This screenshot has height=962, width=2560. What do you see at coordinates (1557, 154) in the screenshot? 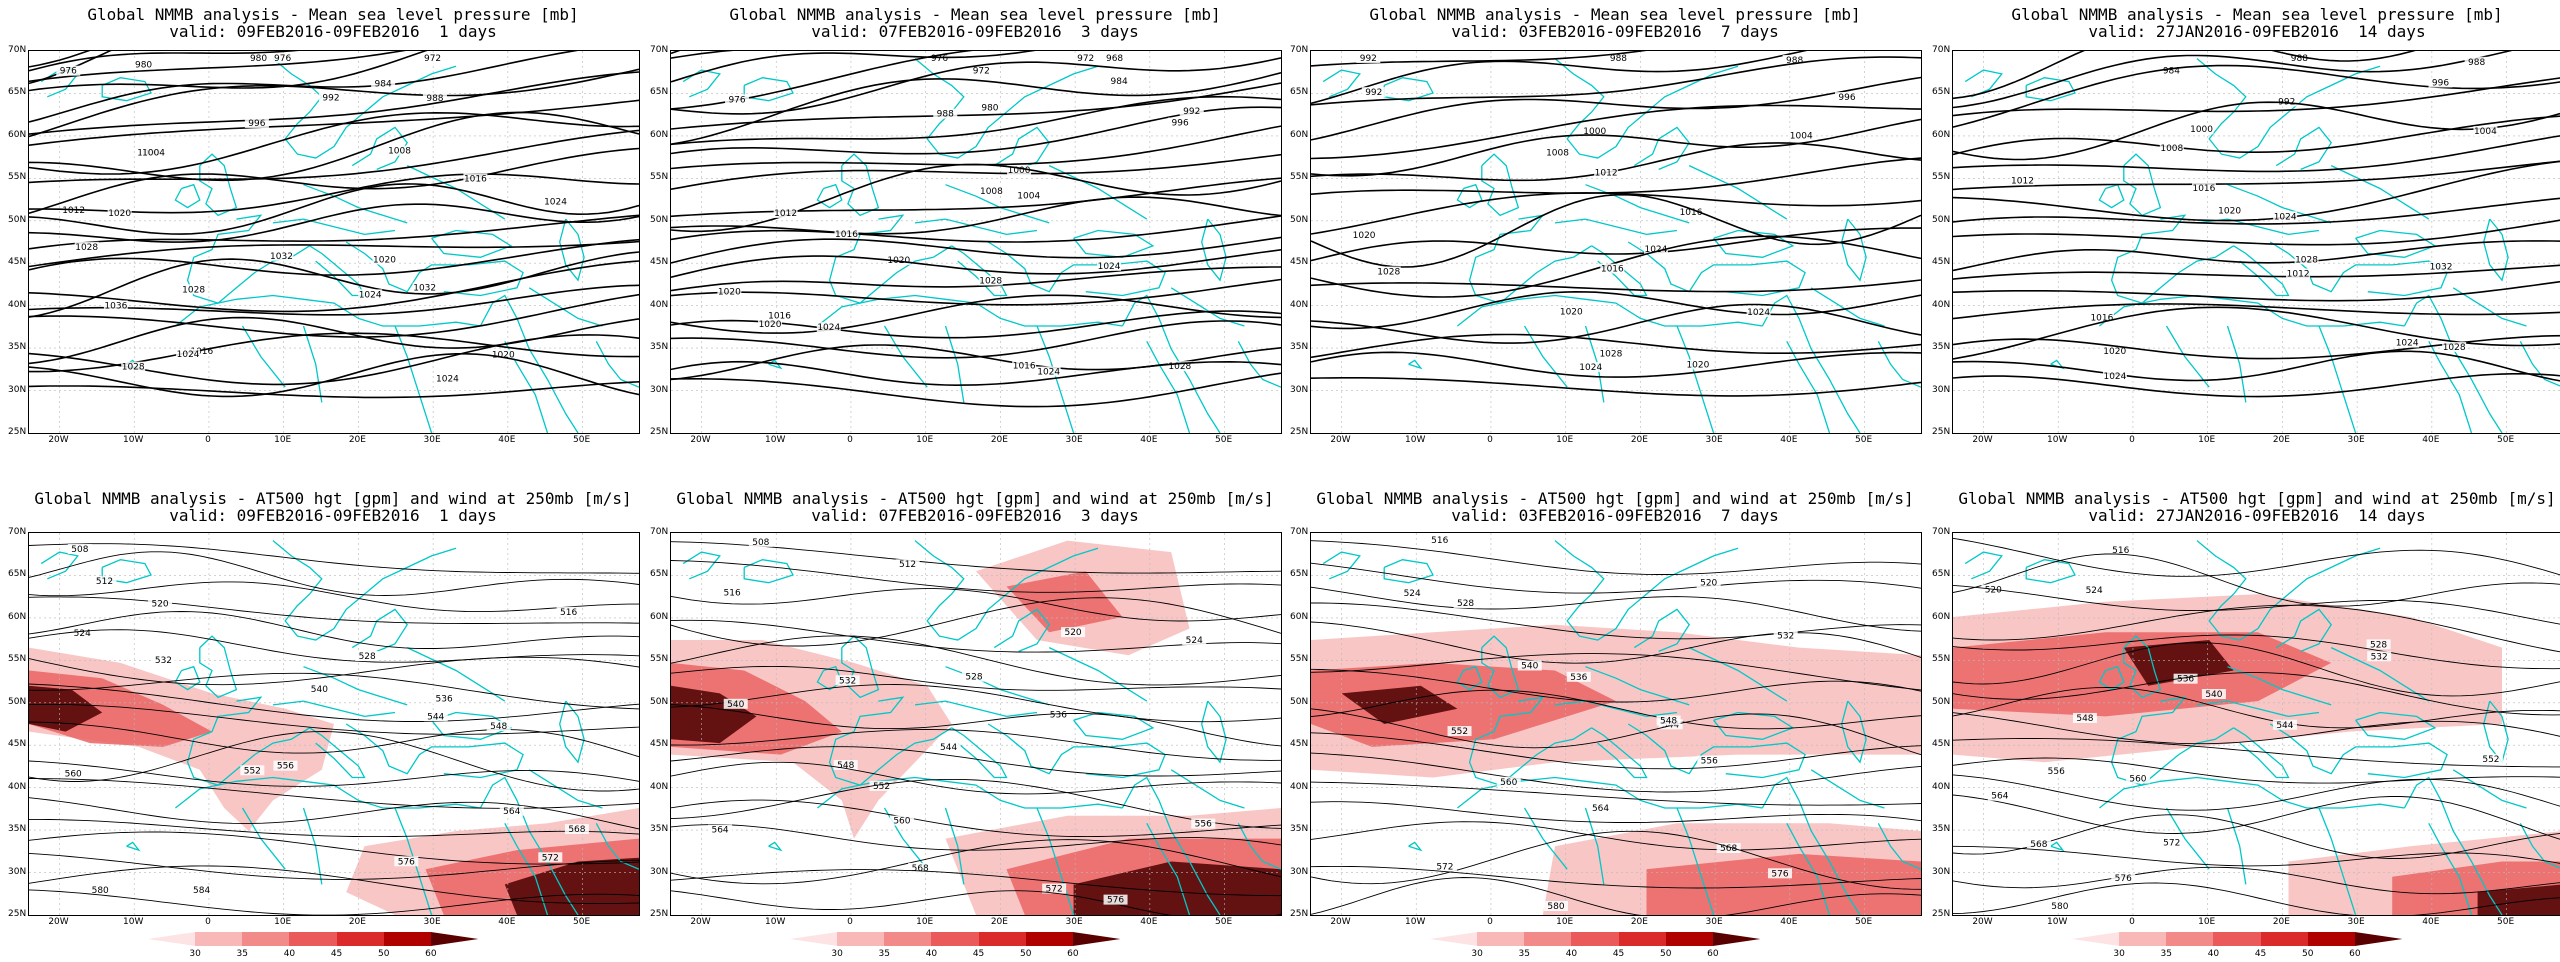
I see `contour-label: 1008` at bounding box center [1557, 154].